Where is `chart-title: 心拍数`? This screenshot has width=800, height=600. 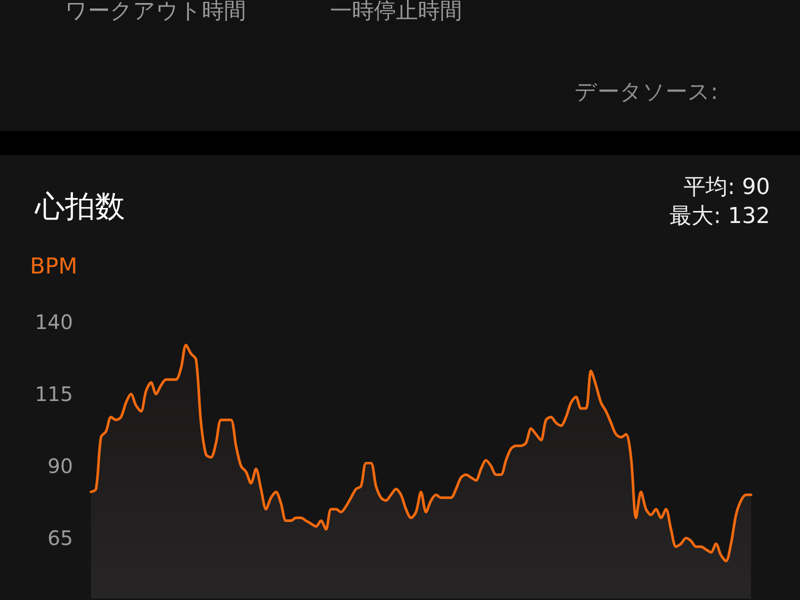
chart-title: 心拍数 is located at coordinates (79, 207).